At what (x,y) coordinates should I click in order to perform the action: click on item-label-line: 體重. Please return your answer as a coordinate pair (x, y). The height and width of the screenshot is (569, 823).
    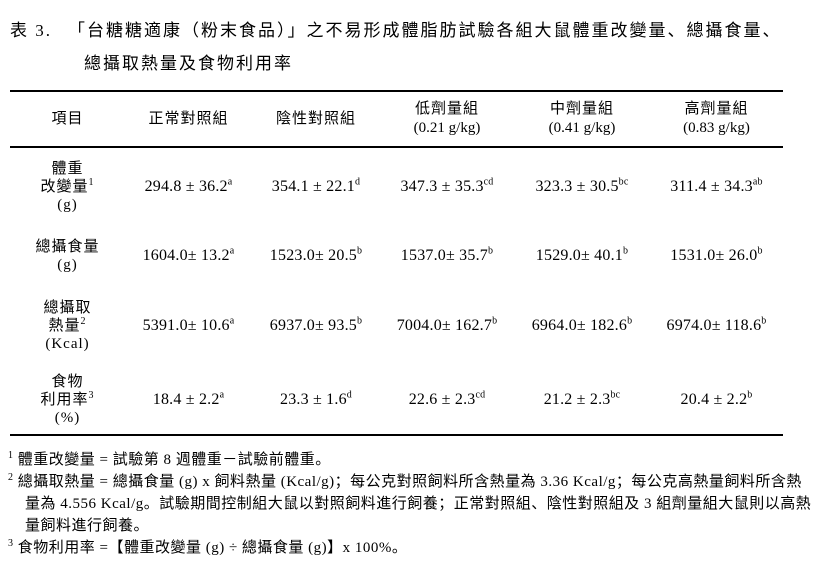
    Looking at the image, I should click on (67, 168).